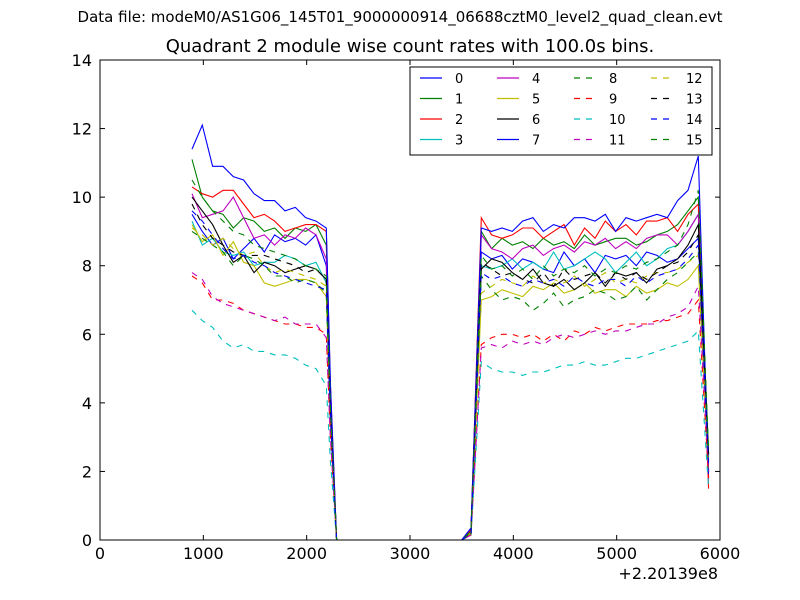  Describe the element at coordinates (459, 141) in the screenshot. I see `legend-label-3: 3` at that location.